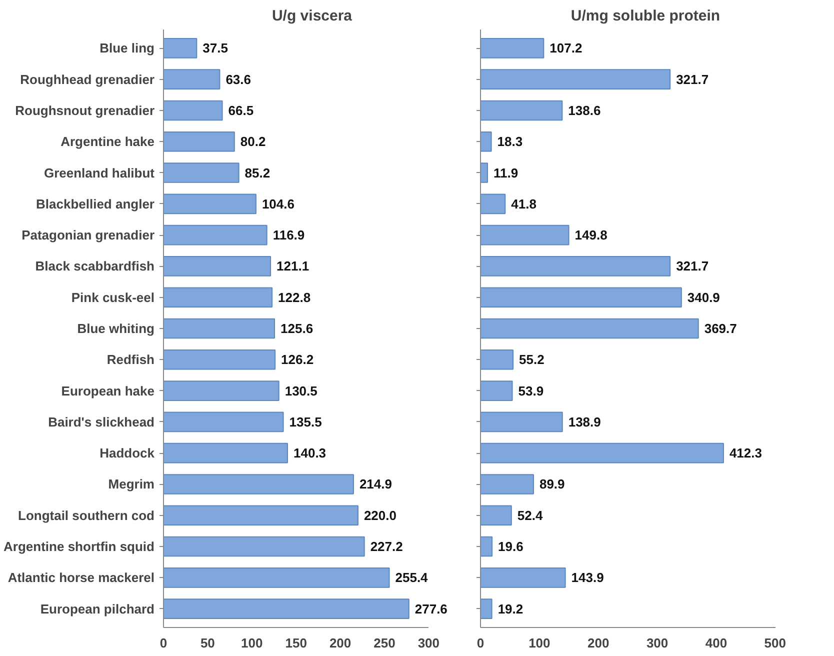 Image resolution: width=834 pixels, height=656 pixels. What do you see at coordinates (239, 79) in the screenshot?
I see `data-label: 63.6` at bounding box center [239, 79].